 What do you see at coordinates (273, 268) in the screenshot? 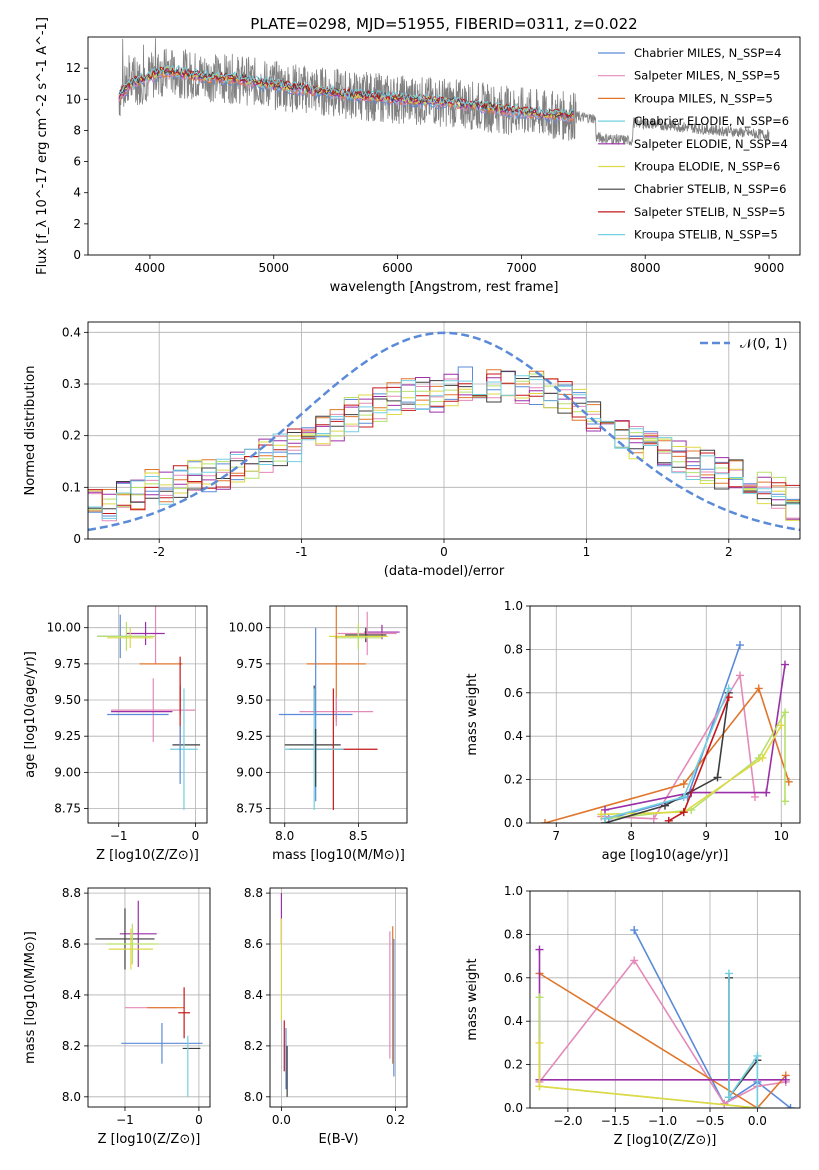
I see `x-tick-label: 5000` at bounding box center [273, 268].